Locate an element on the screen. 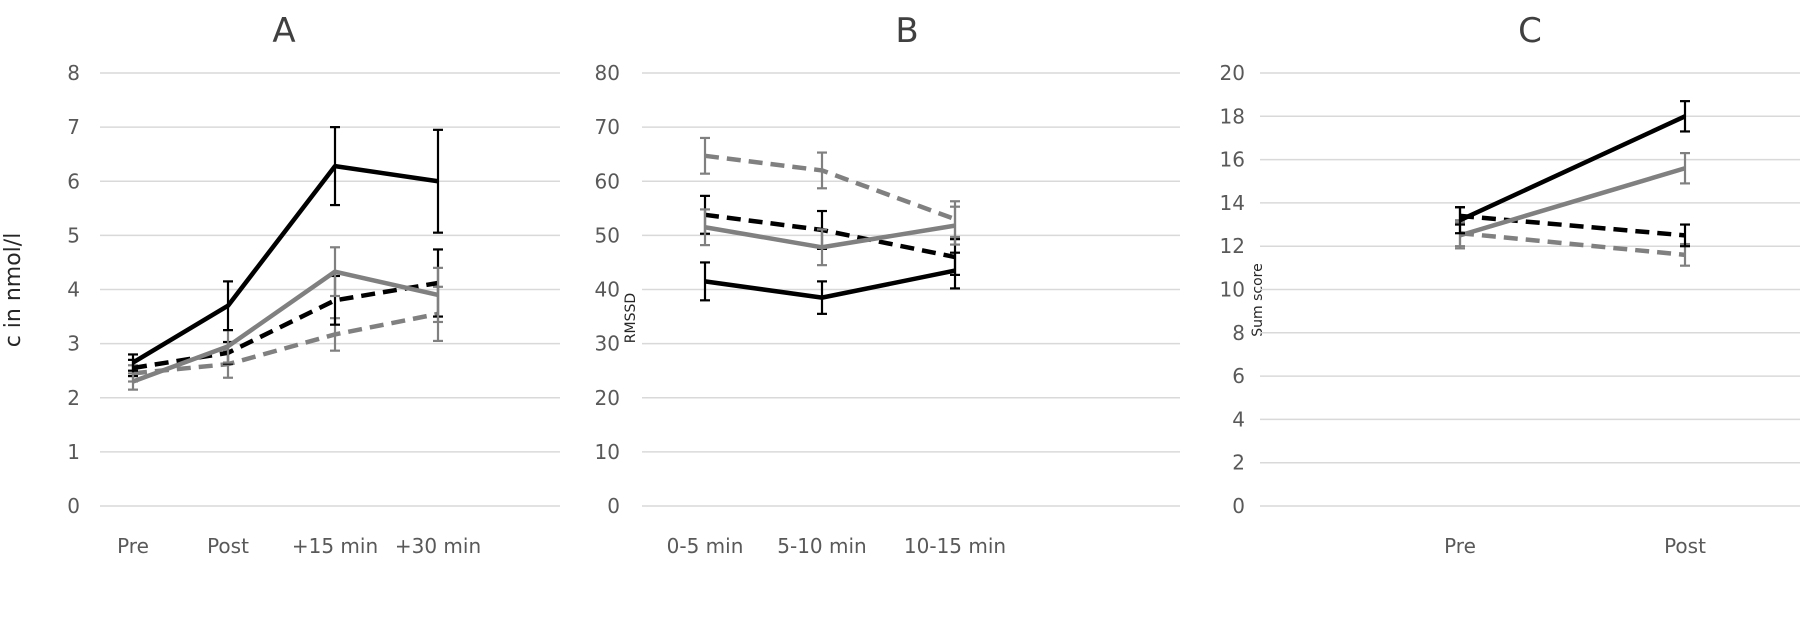  panel-c-y-tick-label: 10 is located at coordinates (1232, 290).